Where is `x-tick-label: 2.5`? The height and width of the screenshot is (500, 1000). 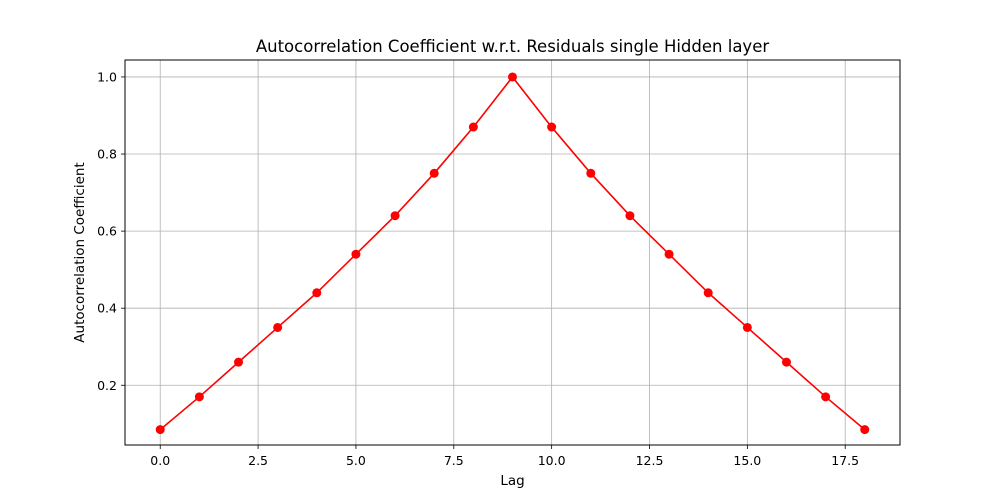 x-tick-label: 2.5 is located at coordinates (258, 460).